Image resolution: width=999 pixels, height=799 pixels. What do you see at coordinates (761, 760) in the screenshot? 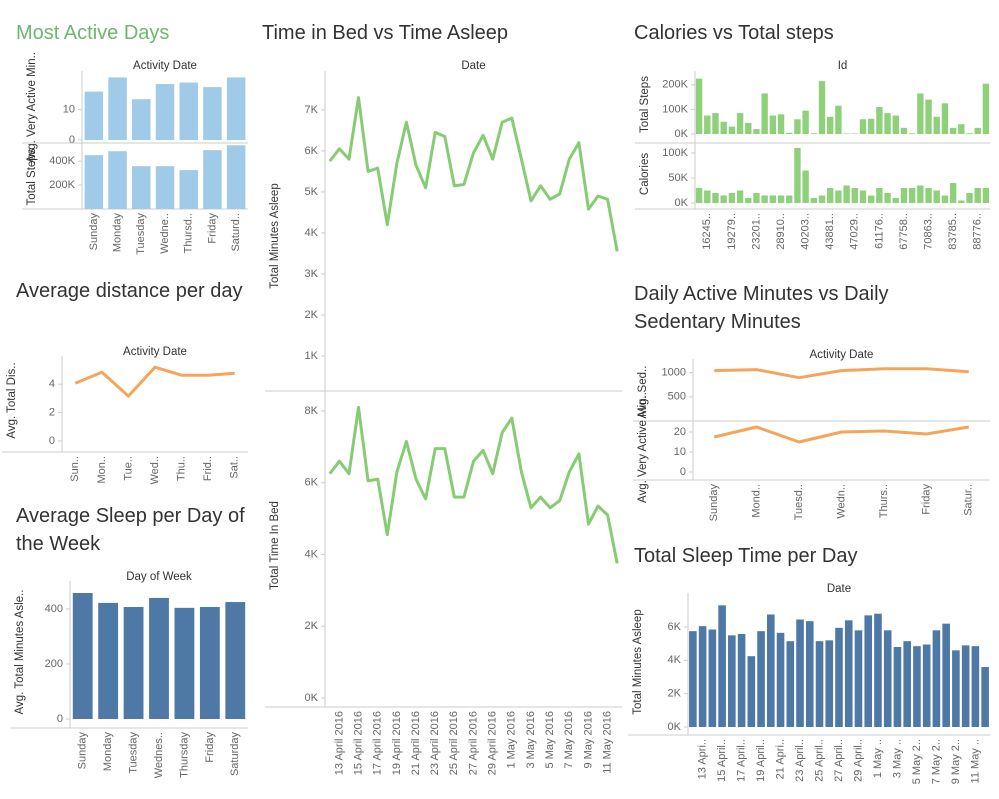
I see `x-tick-label: 19 April..` at bounding box center [761, 760].